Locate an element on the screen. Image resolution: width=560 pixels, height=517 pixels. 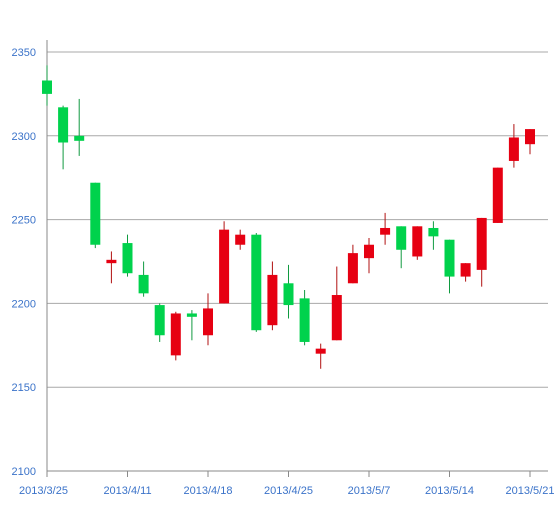
y-tick-label-2200: 2200 is located at coordinates (24, 304).